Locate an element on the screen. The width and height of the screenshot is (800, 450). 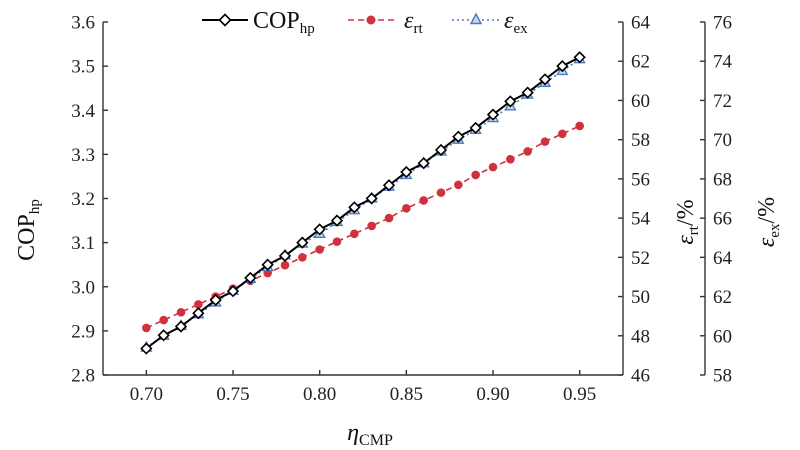
legend-entry-eps-ex: εex is located at coordinates (490, 22).